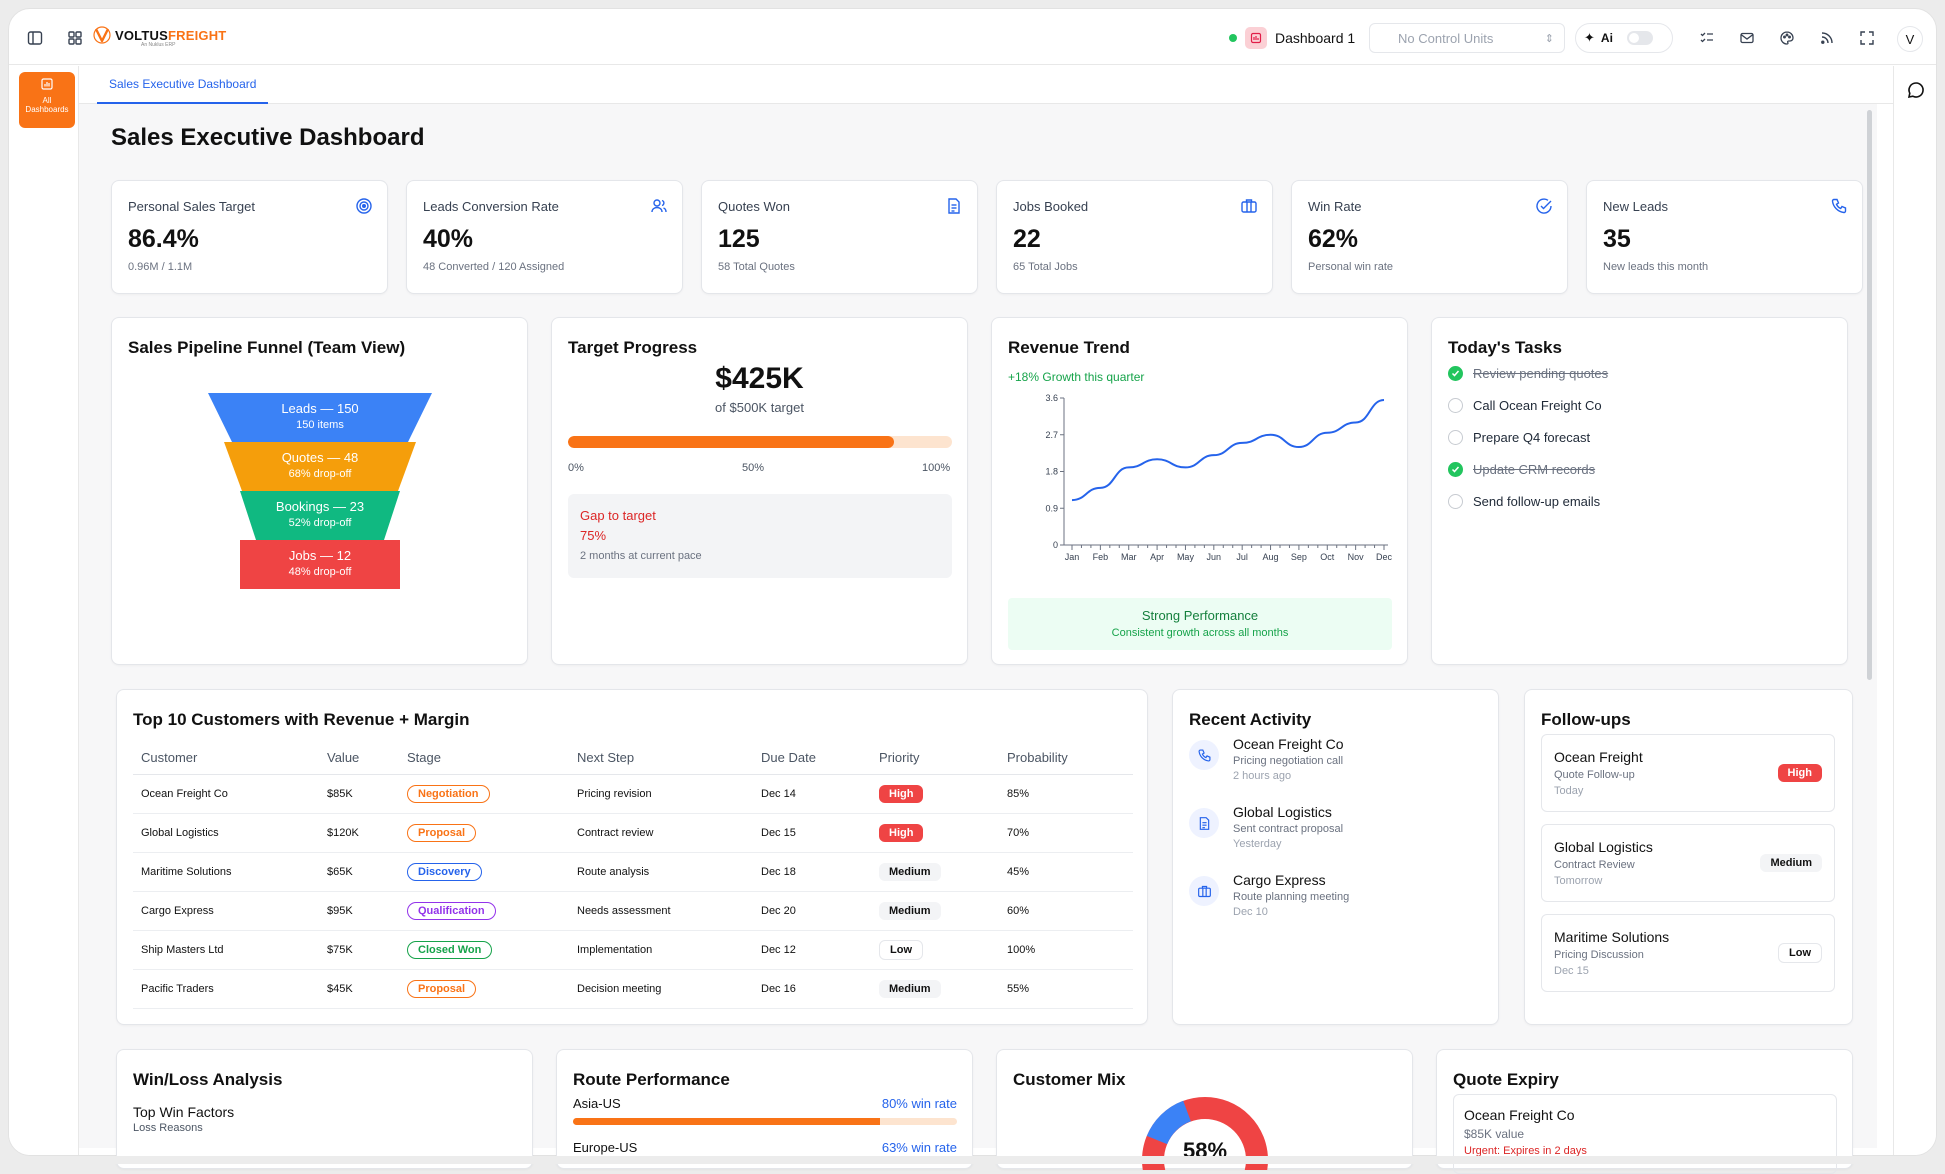 Image resolution: width=1945 pixels, height=1174 pixels. Describe the element at coordinates (1429, 237) in the screenshot. I see `kpi-card: Win Rate 62% Personal win rate` at that location.